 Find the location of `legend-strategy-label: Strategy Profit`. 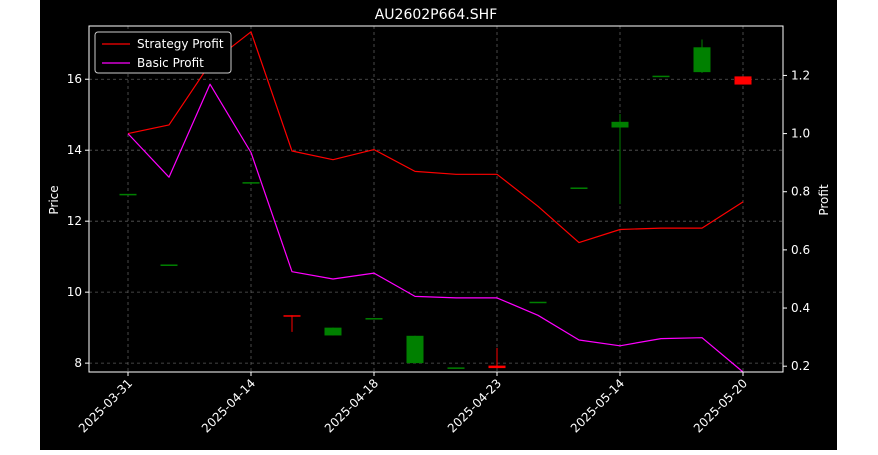

legend-strategy-label: Strategy Profit is located at coordinates (180, 44).